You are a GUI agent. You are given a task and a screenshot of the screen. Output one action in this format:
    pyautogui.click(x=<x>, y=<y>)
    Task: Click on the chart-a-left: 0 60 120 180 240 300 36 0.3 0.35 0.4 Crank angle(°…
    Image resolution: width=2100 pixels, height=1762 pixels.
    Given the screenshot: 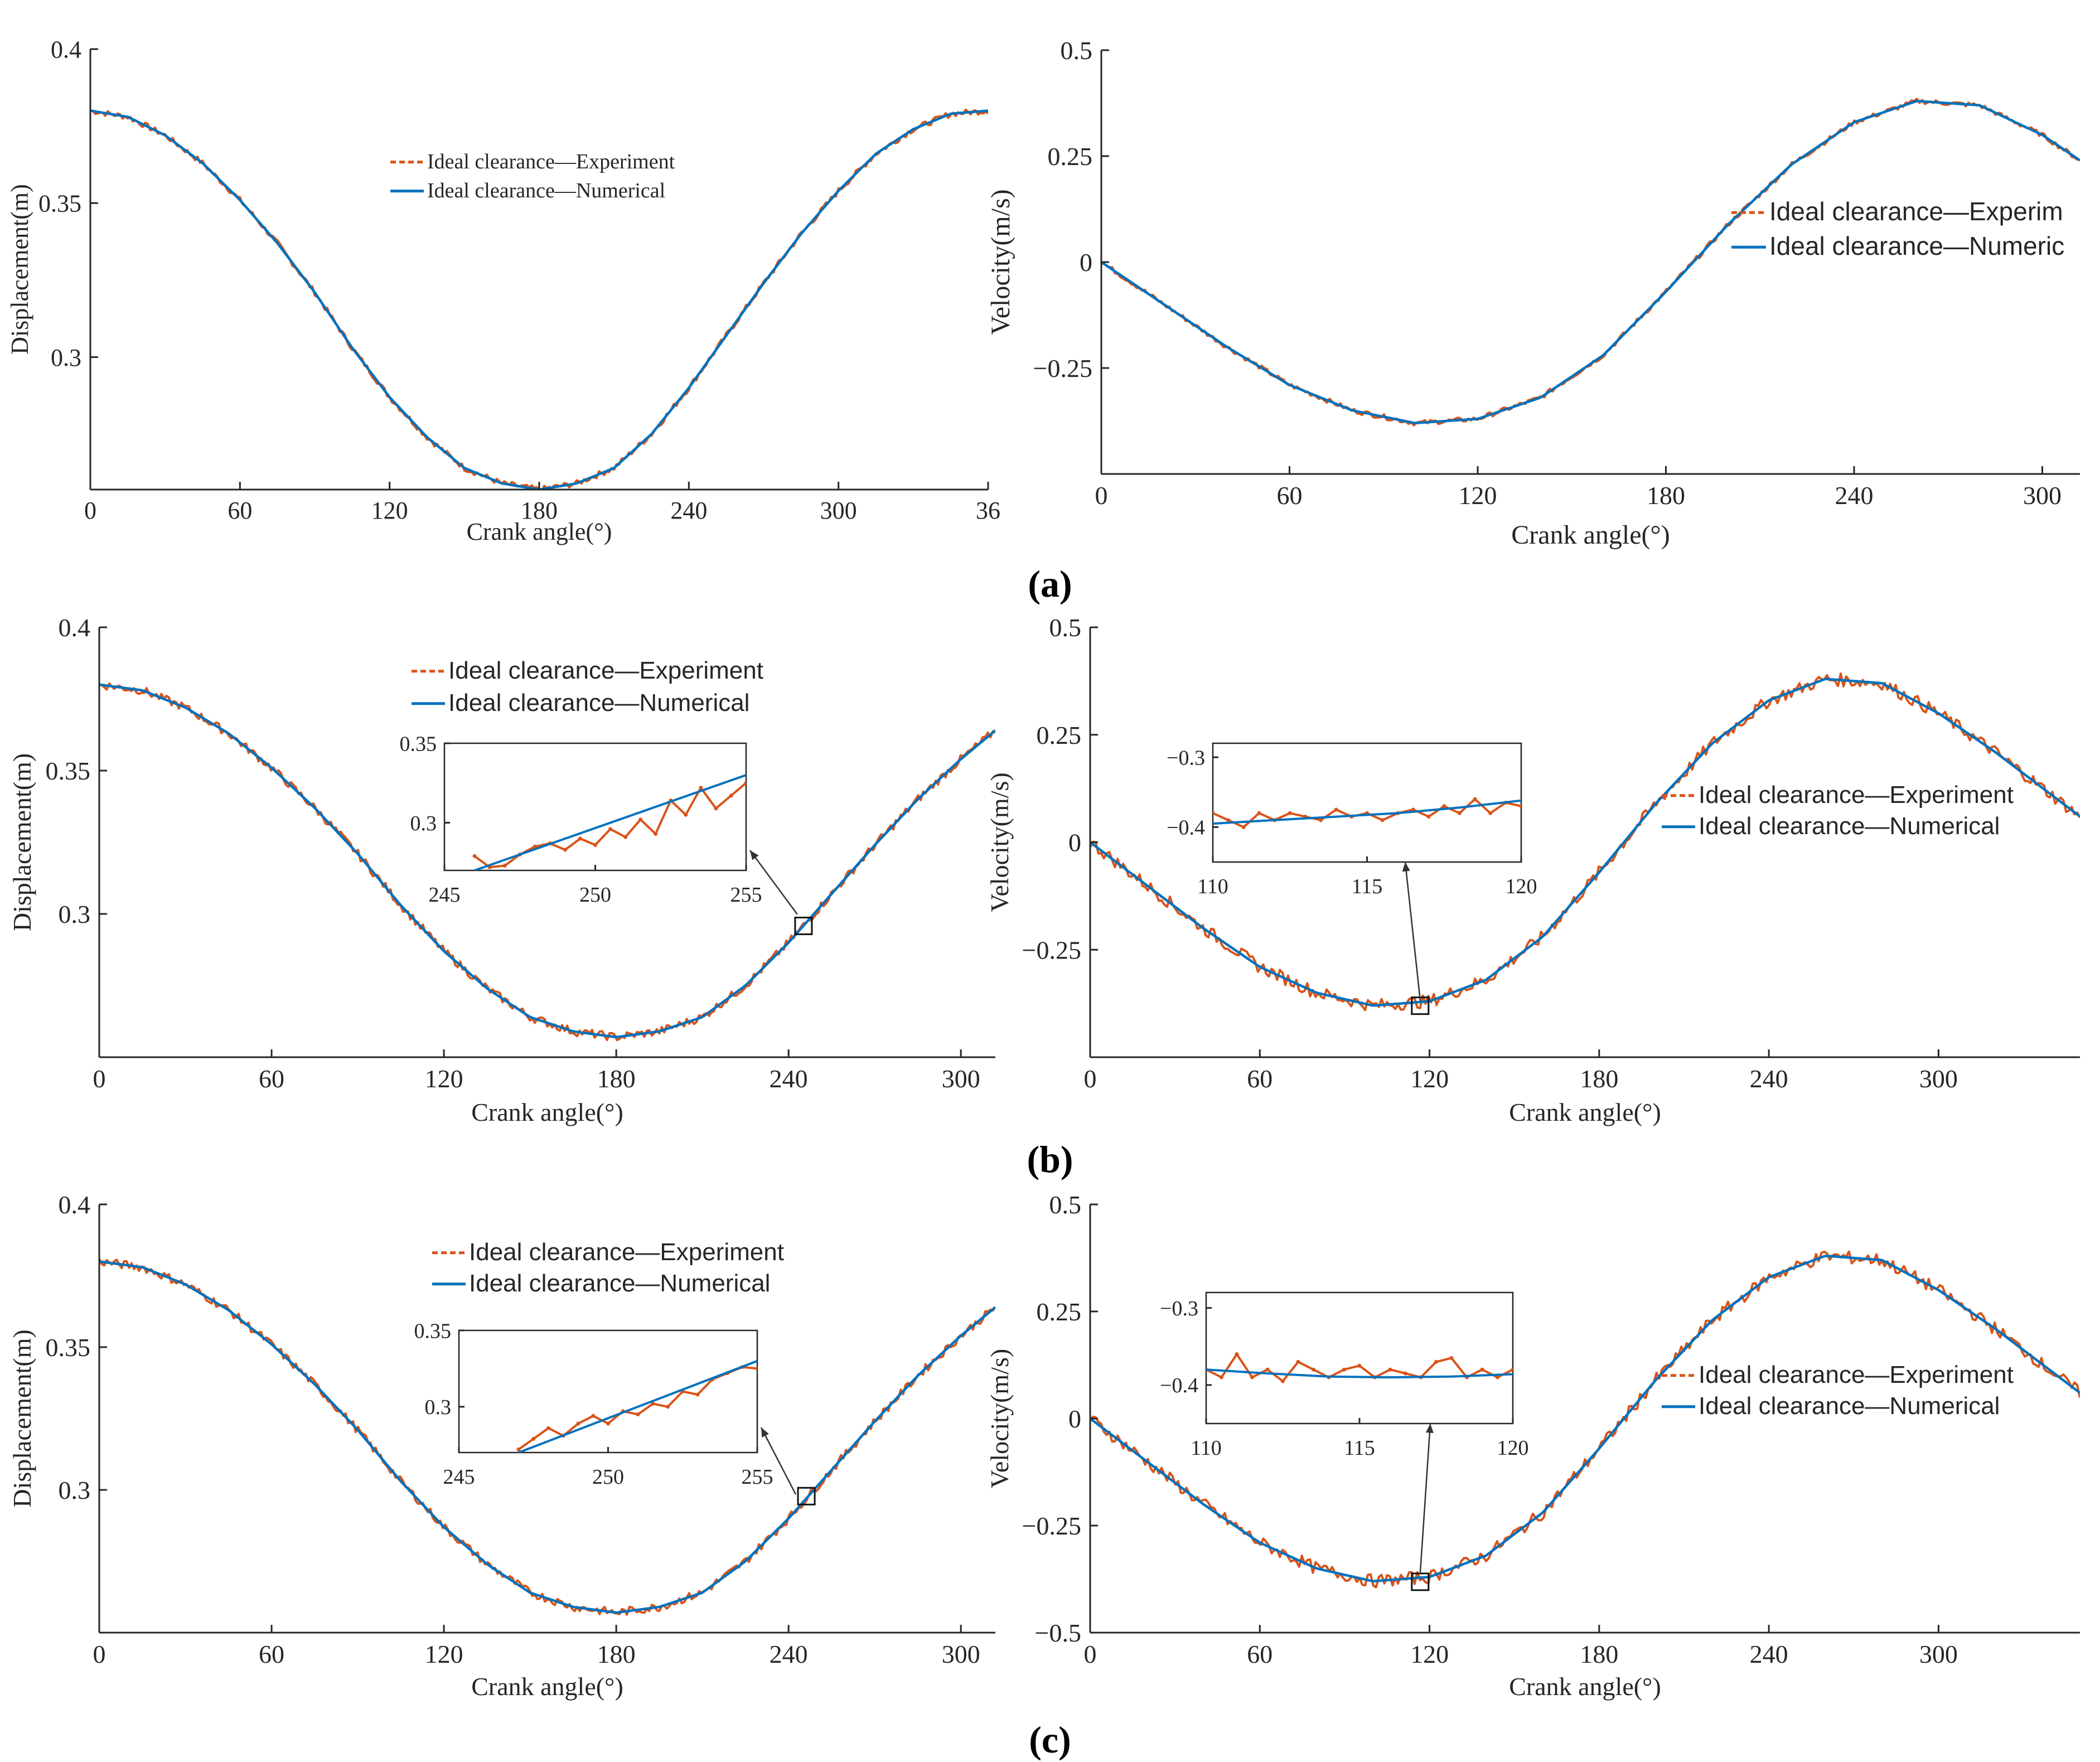 What is the action you would take?
    pyautogui.click(x=503, y=290)
    